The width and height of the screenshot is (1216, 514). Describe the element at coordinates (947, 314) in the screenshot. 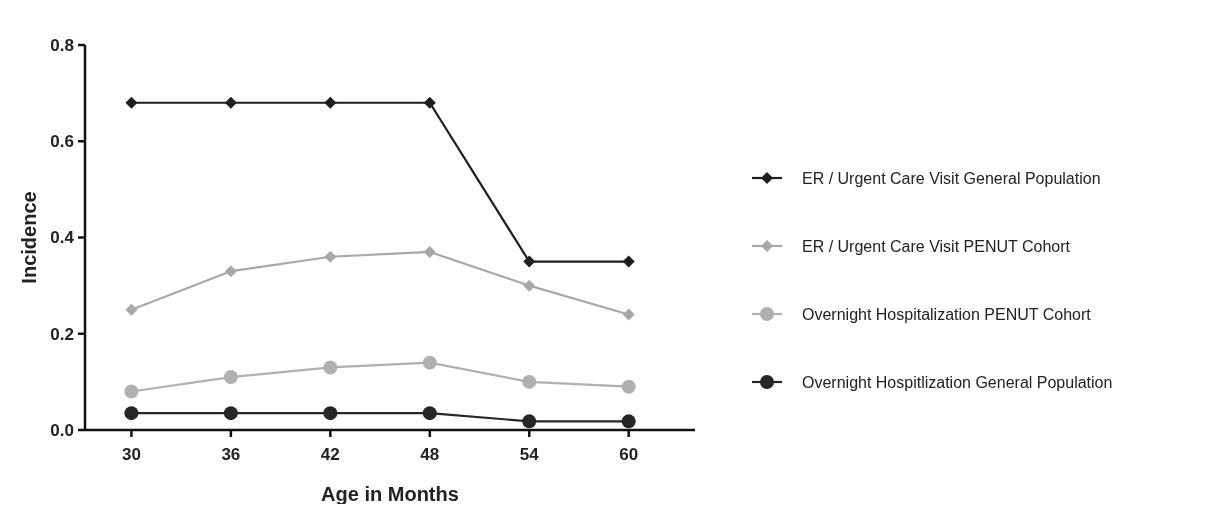

I see `legend-label: Overnight Hospitalization PENUT Cohort` at that location.